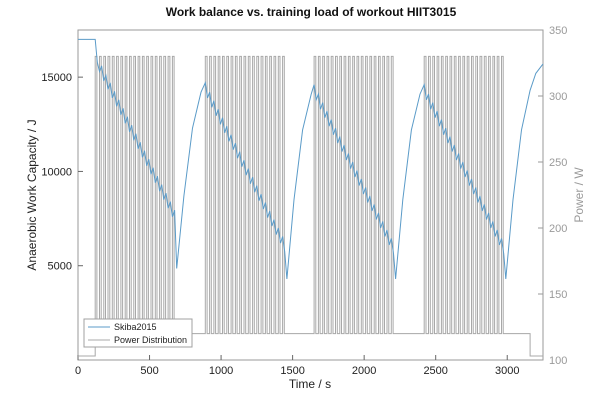  What do you see at coordinates (78, 371) in the screenshot?
I see `x-tick-label: 0` at bounding box center [78, 371].